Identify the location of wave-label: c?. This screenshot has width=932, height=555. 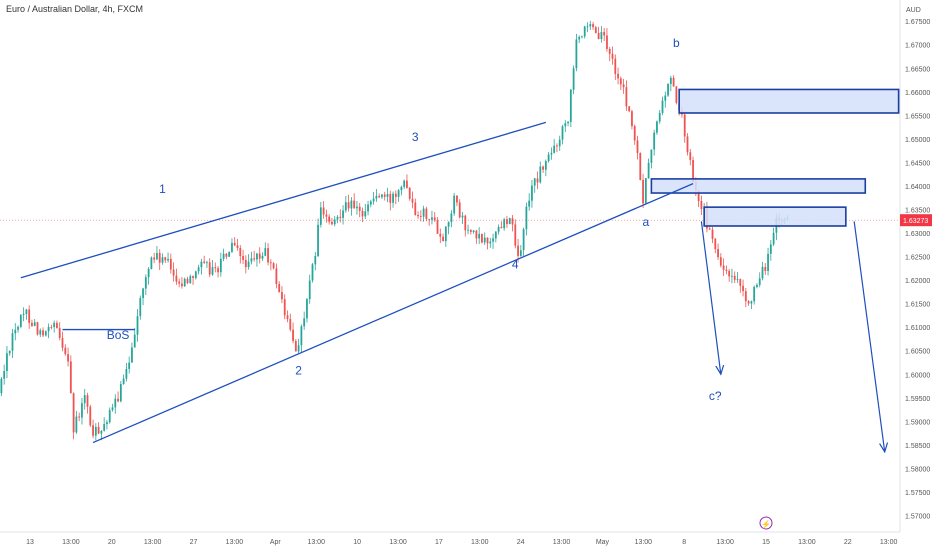
(715, 396).